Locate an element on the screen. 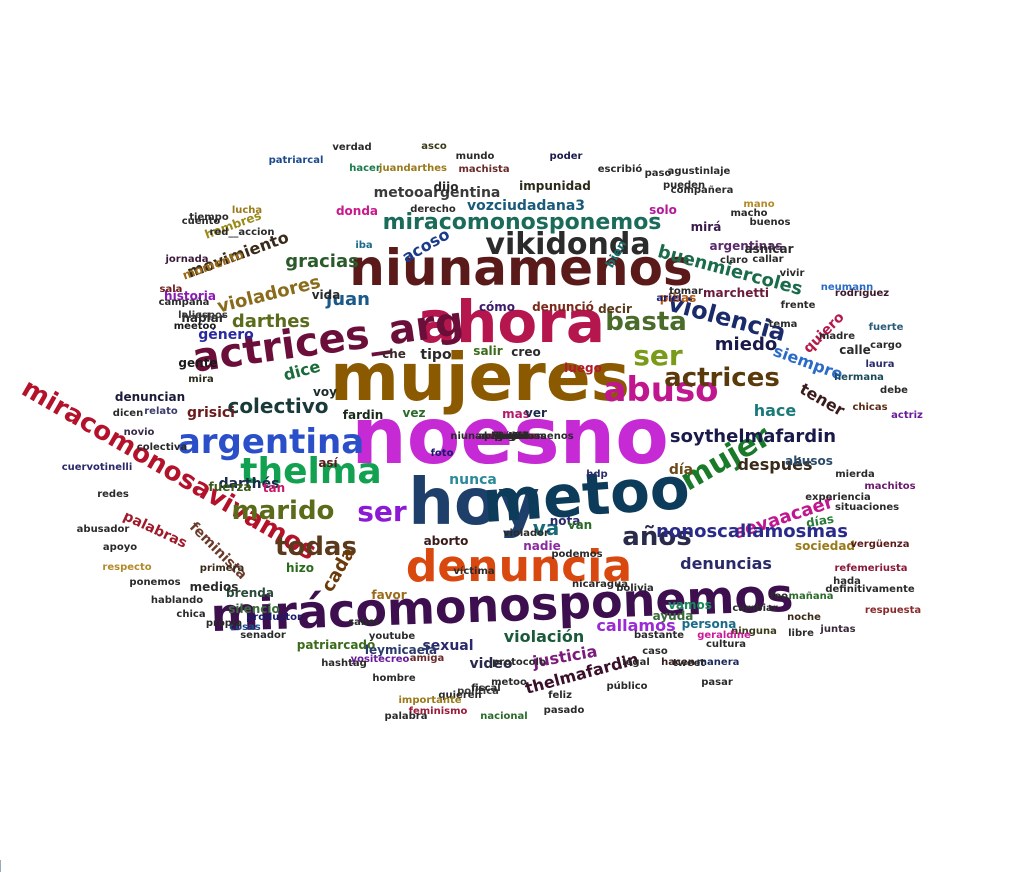 The image size is (1024, 873). cloud-word: ser is located at coordinates (382, 511).